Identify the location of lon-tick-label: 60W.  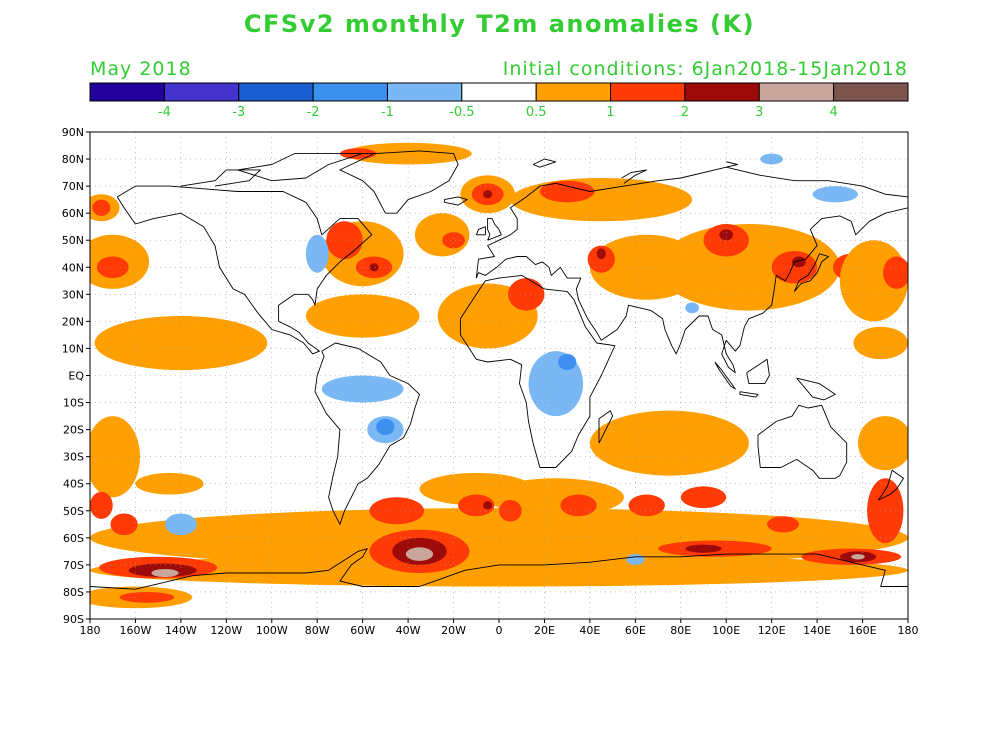
(362, 630).